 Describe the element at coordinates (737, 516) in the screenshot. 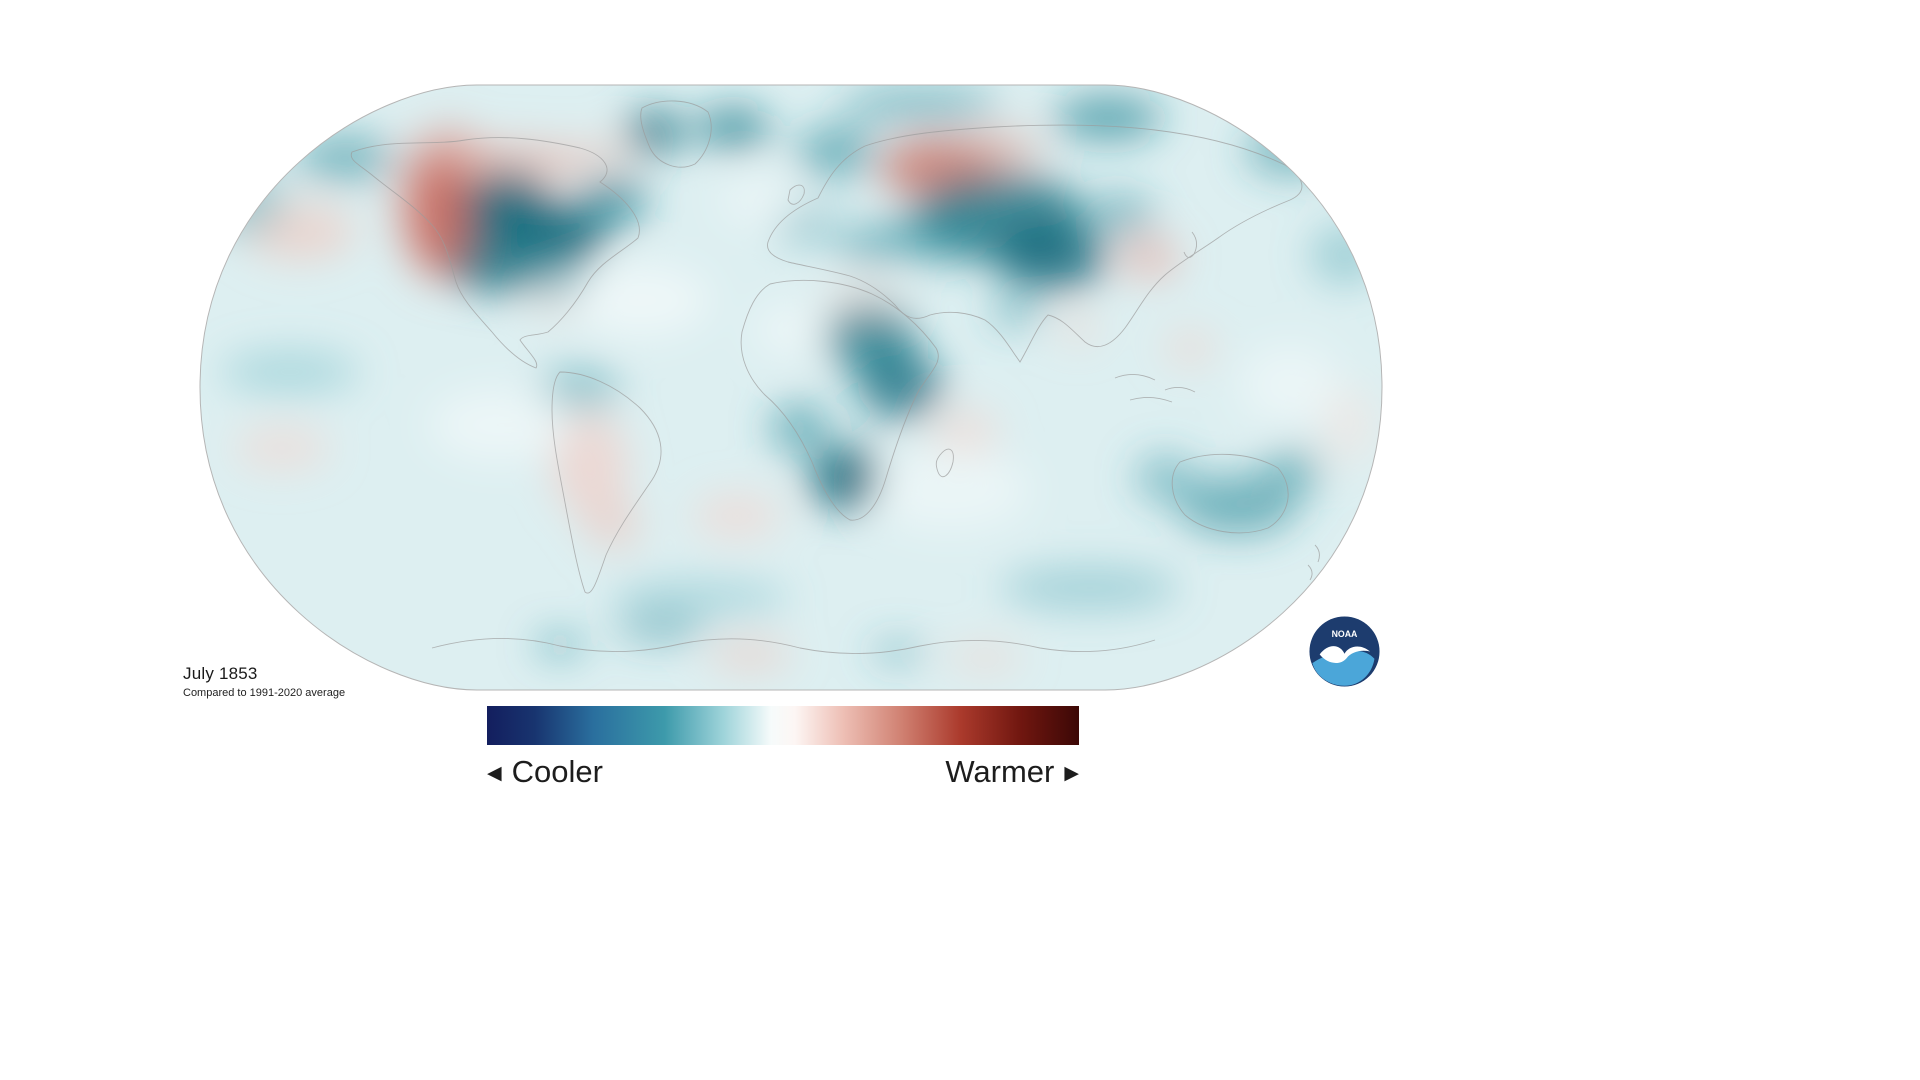

I see `anomaly-blob-south-atlantic-pink` at that location.